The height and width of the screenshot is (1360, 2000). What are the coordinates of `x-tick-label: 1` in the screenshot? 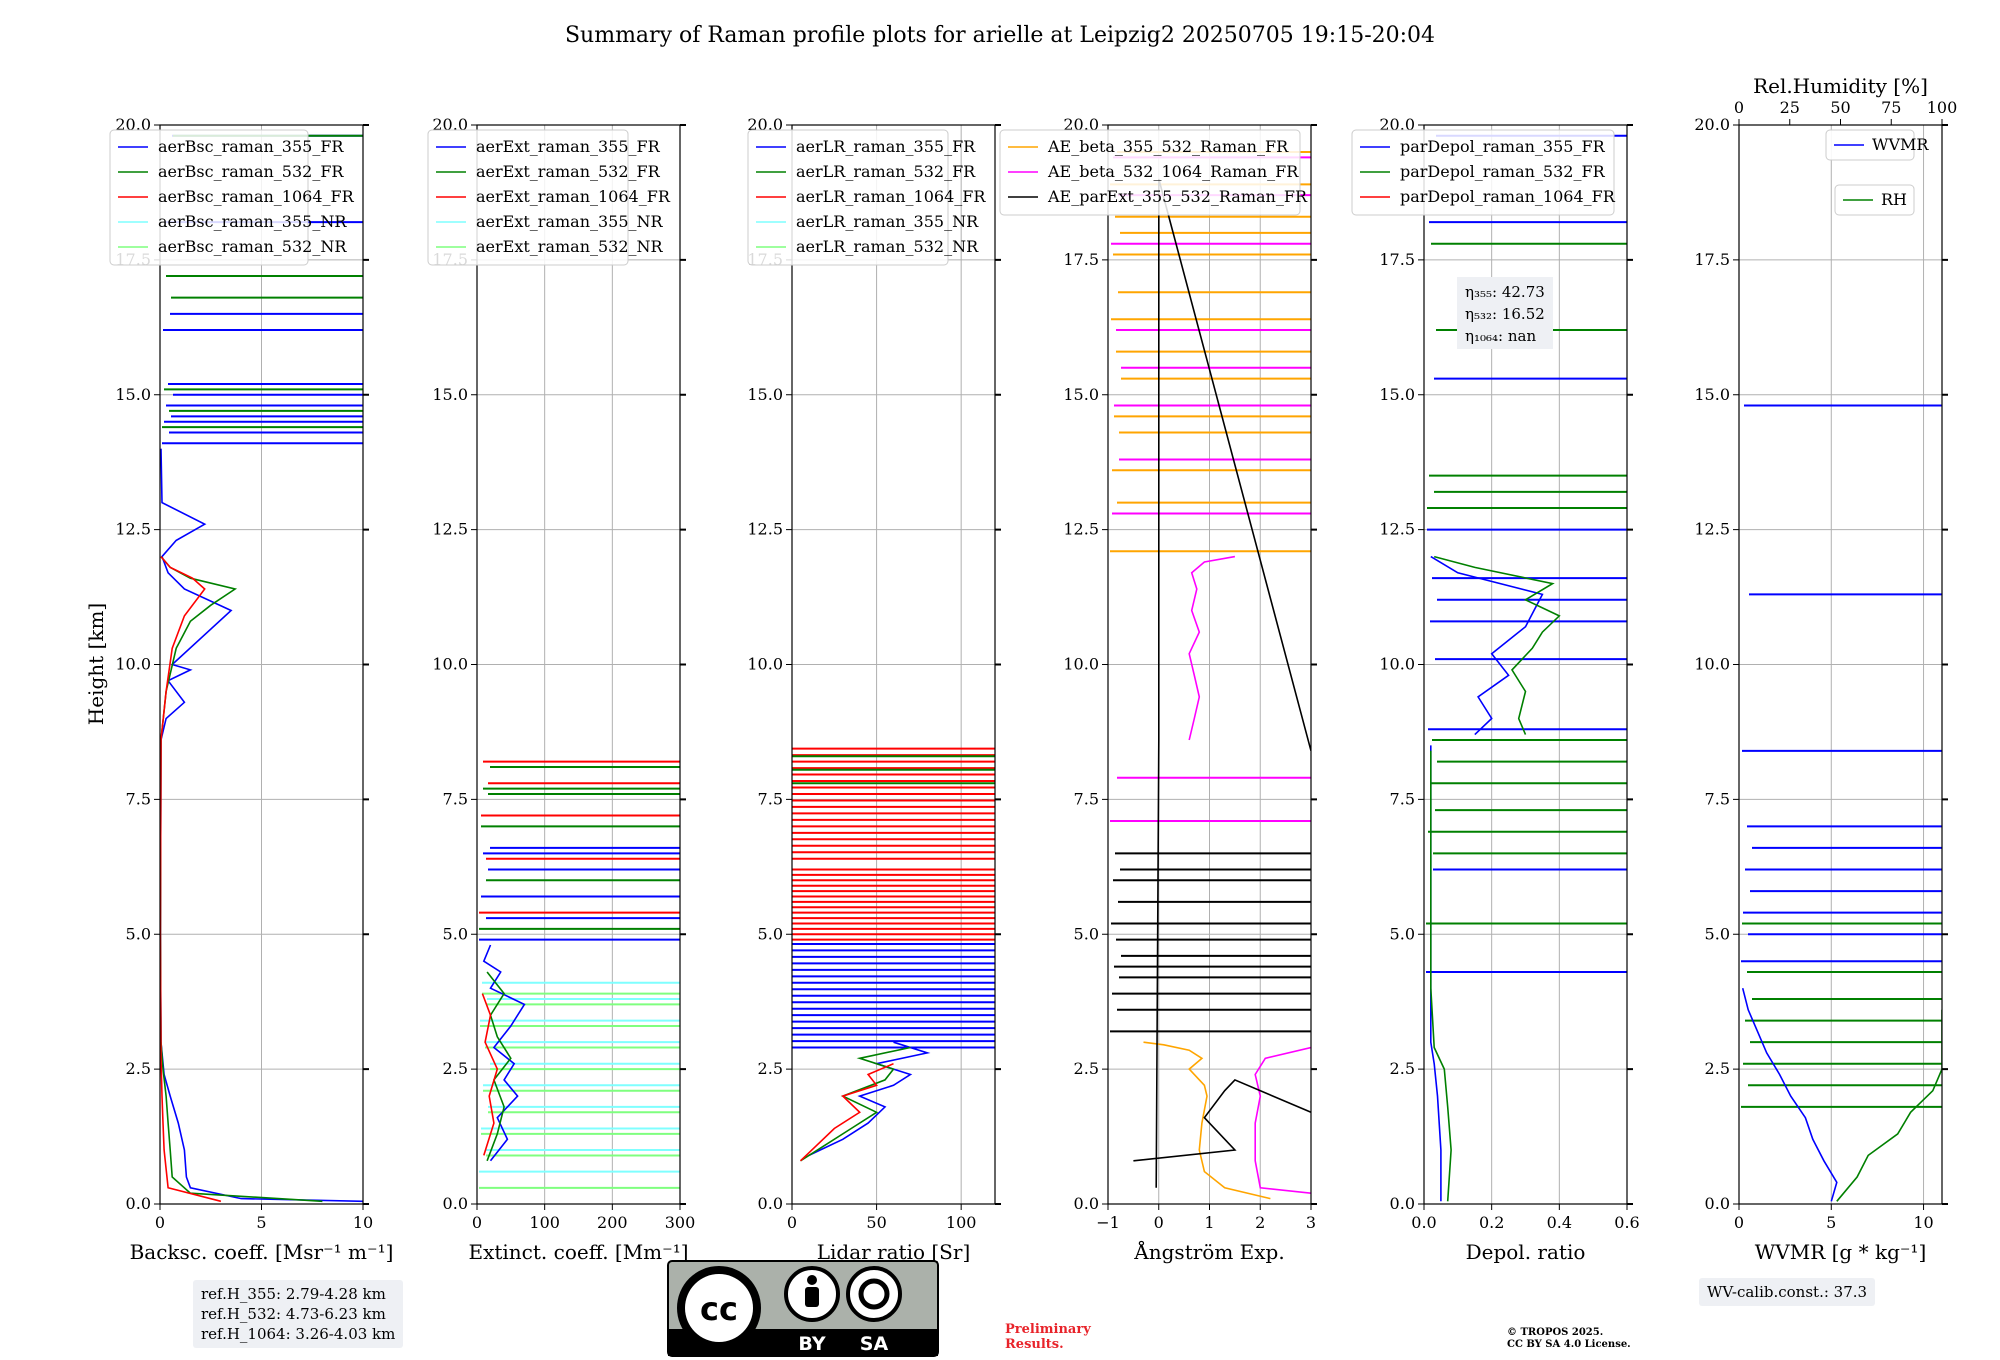 It's located at (1209, 1222).